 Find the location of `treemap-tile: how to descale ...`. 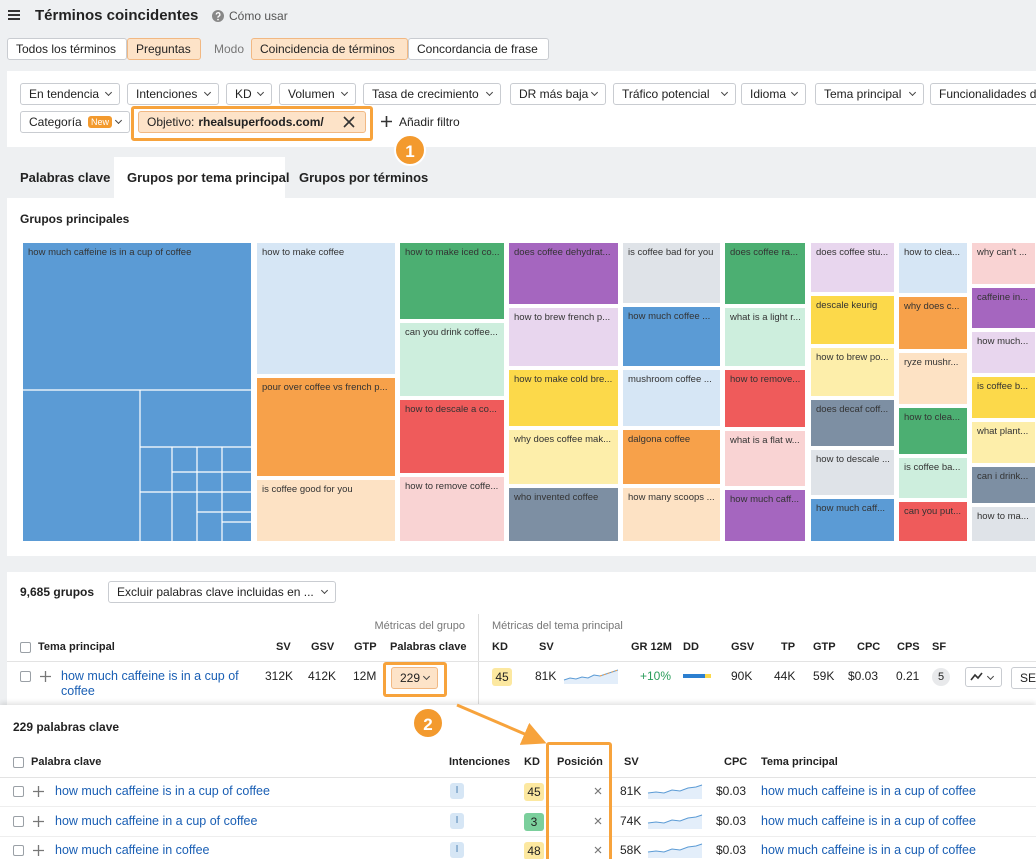

treemap-tile: how to descale ... is located at coordinates (852, 472).